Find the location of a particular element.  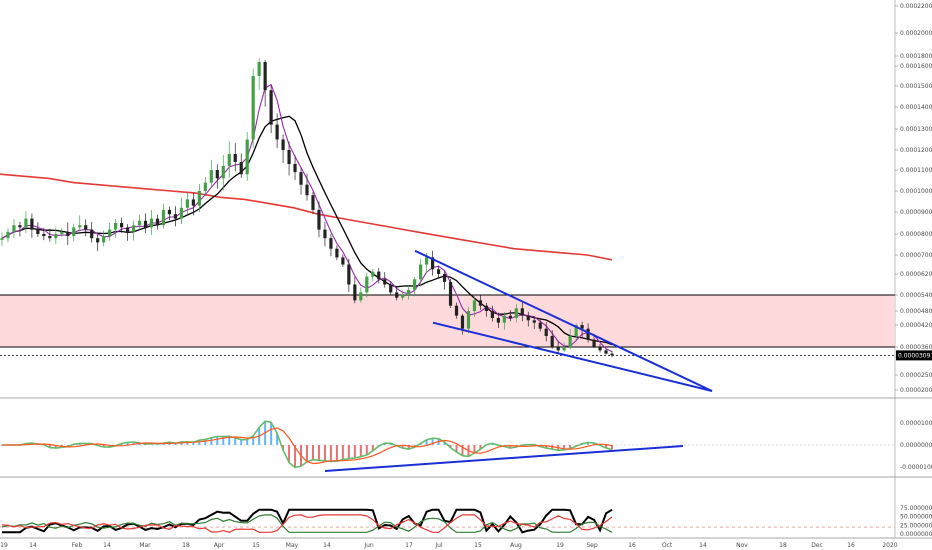

x-tick-label: 17 is located at coordinates (409, 545).